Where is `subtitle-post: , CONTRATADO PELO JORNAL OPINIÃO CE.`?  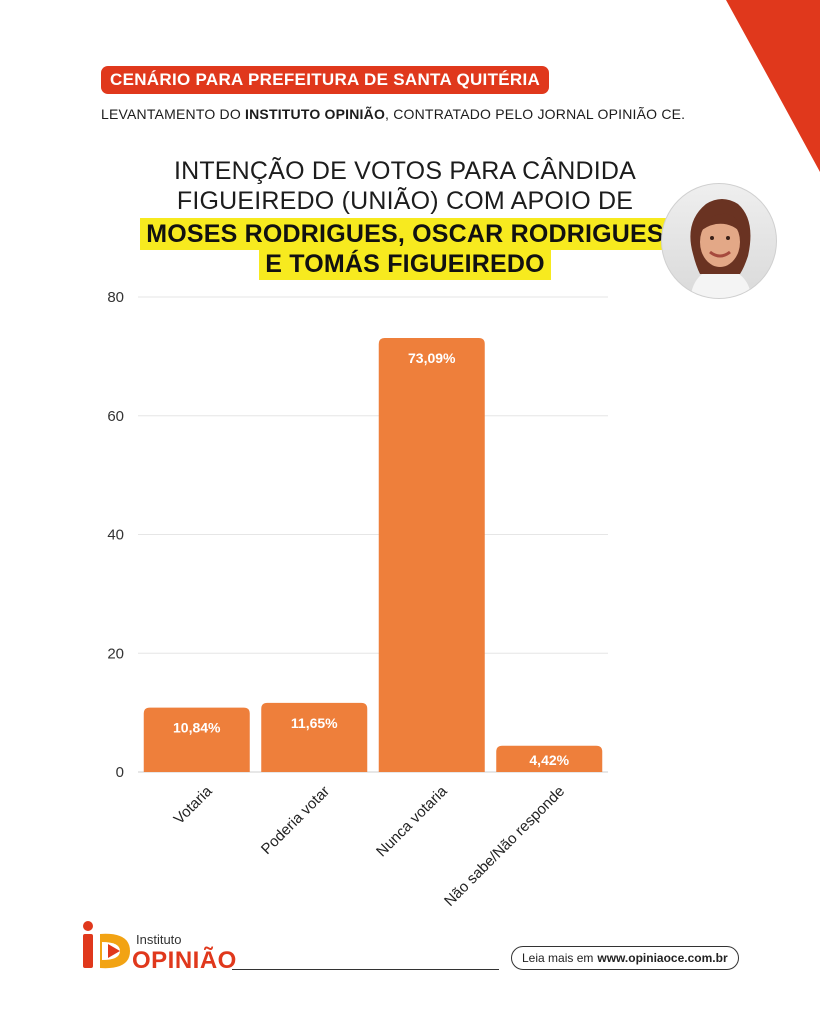
subtitle-post: , CONTRATADO PELO JORNAL OPINIÃO CE. is located at coordinates (535, 114).